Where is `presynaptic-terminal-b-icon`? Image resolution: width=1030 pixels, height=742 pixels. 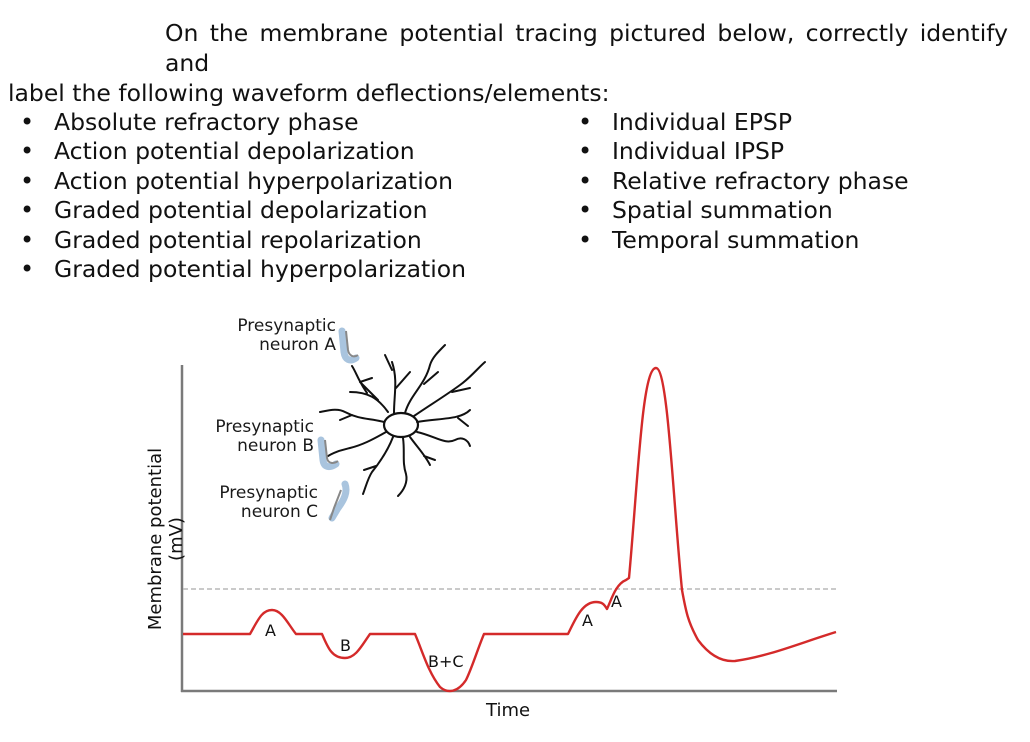 presynaptic-terminal-b-icon is located at coordinates (328, 453).